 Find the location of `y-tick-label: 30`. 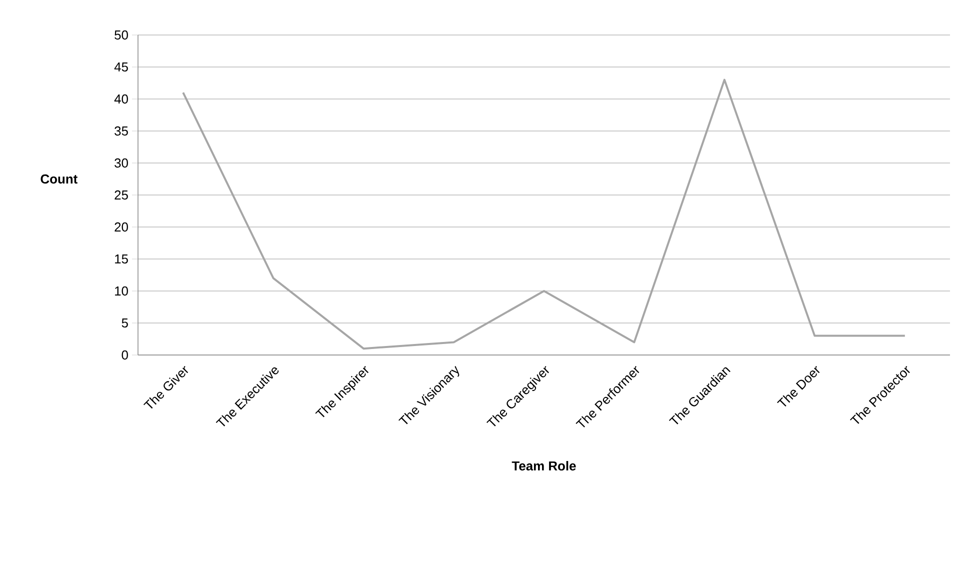

y-tick-label: 30 is located at coordinates (121, 163).